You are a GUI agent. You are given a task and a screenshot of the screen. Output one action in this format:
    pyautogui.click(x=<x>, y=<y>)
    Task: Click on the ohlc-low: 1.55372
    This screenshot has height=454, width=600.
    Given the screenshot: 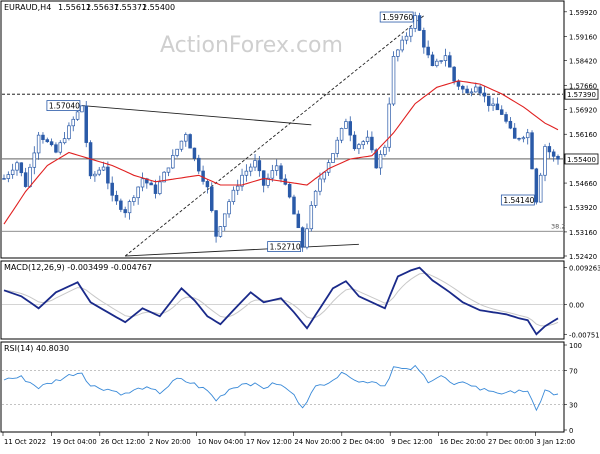 What is the action you would take?
    pyautogui.click(x=130, y=7)
    